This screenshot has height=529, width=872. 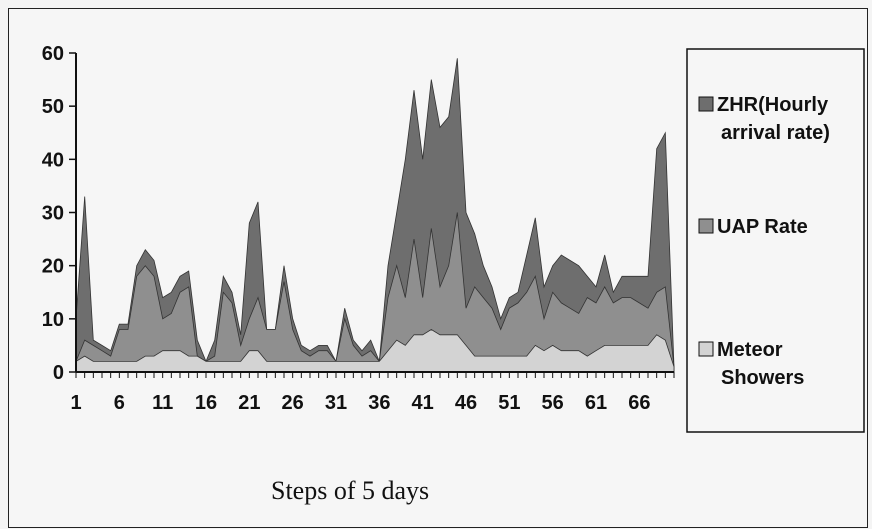 I want to click on x-tick-label: 26, so click(x=293, y=403).